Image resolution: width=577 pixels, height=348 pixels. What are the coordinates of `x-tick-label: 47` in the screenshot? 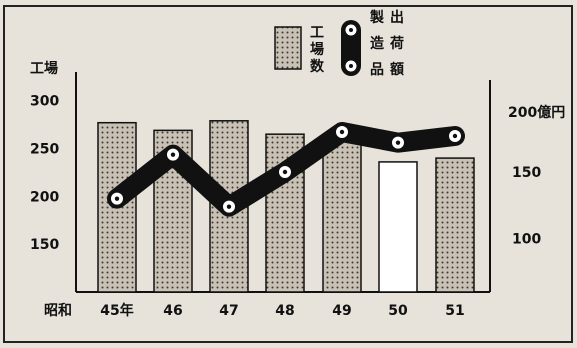 It's located at (228, 311).